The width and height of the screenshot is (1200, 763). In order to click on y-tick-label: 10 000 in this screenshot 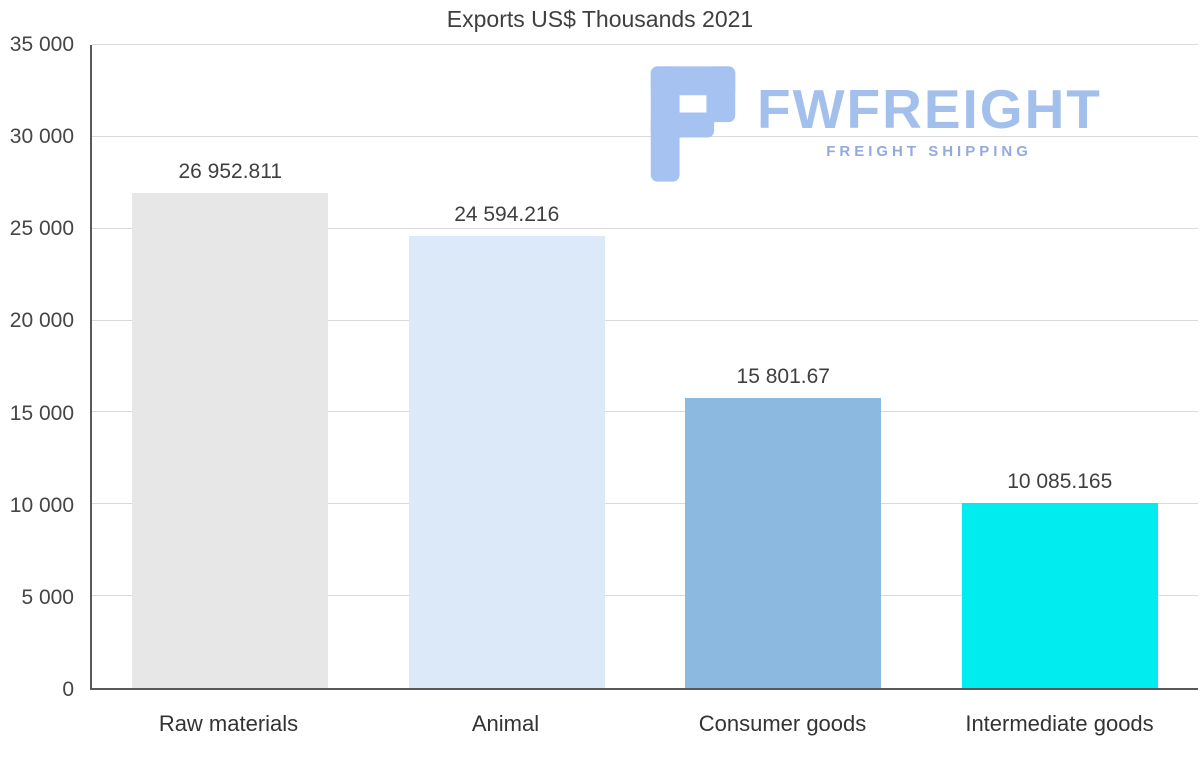, I will do `click(41, 505)`.